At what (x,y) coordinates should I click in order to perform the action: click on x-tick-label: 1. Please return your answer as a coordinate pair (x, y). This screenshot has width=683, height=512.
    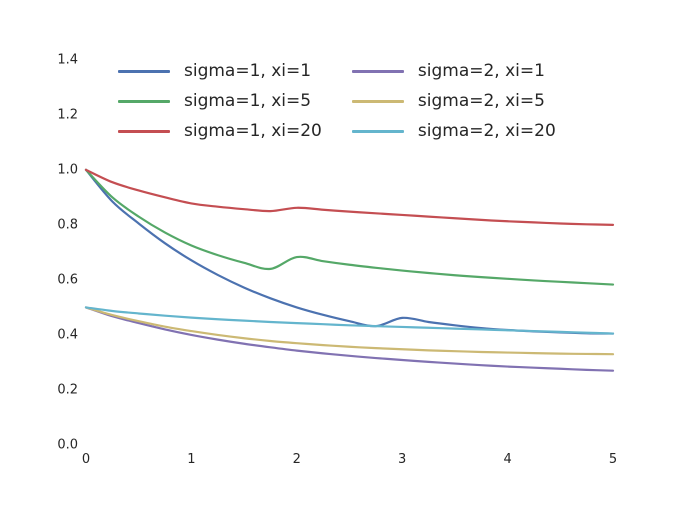
    Looking at the image, I should click on (191, 459).